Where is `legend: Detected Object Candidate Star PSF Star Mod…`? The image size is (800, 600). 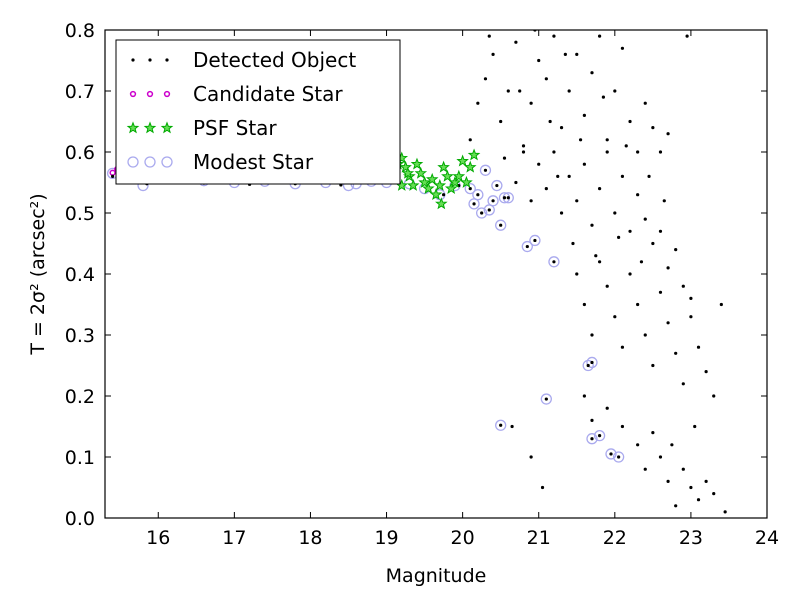 legend: Detected Object Candidate Star PSF Star Mod… is located at coordinates (258, 112).